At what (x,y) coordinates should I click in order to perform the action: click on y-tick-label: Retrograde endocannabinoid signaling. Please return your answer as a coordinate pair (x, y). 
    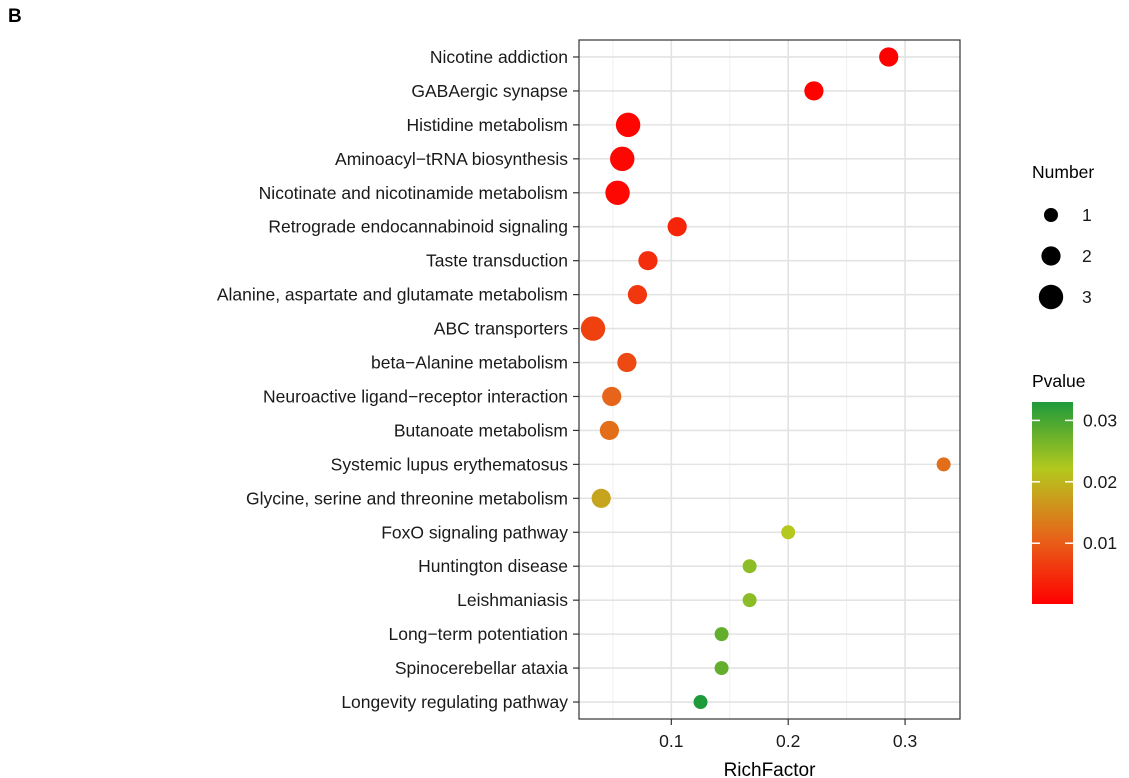
    Looking at the image, I should click on (418, 227).